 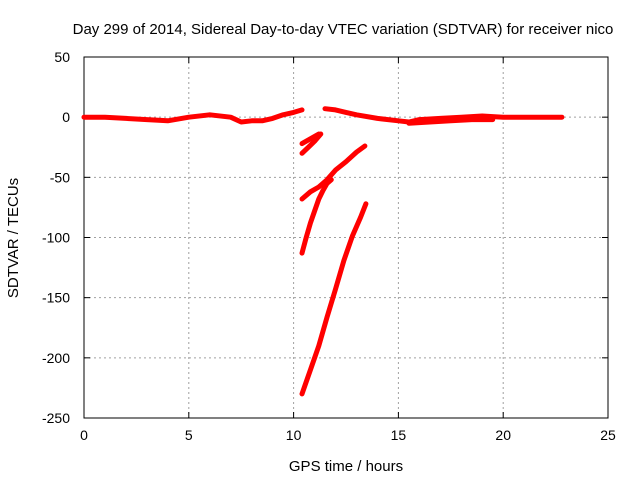 I want to click on x-axis-label: GPS time / hours, so click(x=346, y=466).